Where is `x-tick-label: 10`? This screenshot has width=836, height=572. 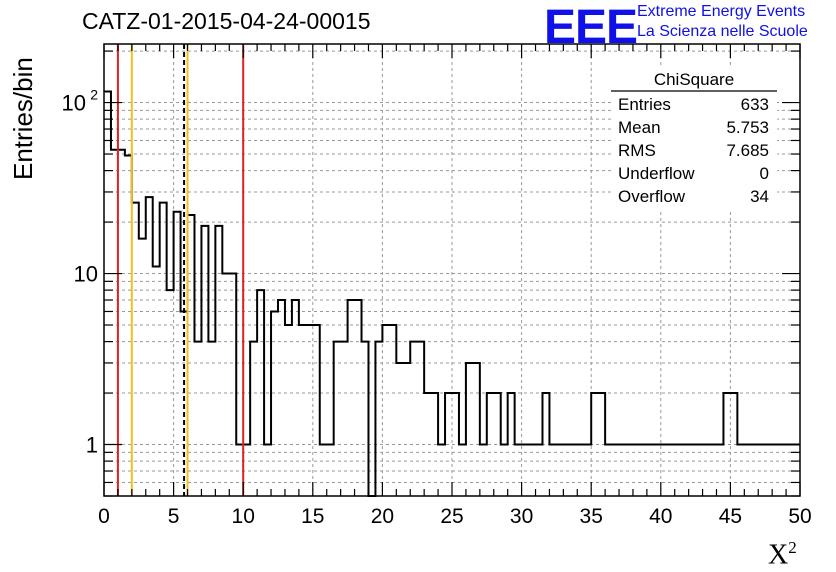 x-tick-label: 10 is located at coordinates (243, 516).